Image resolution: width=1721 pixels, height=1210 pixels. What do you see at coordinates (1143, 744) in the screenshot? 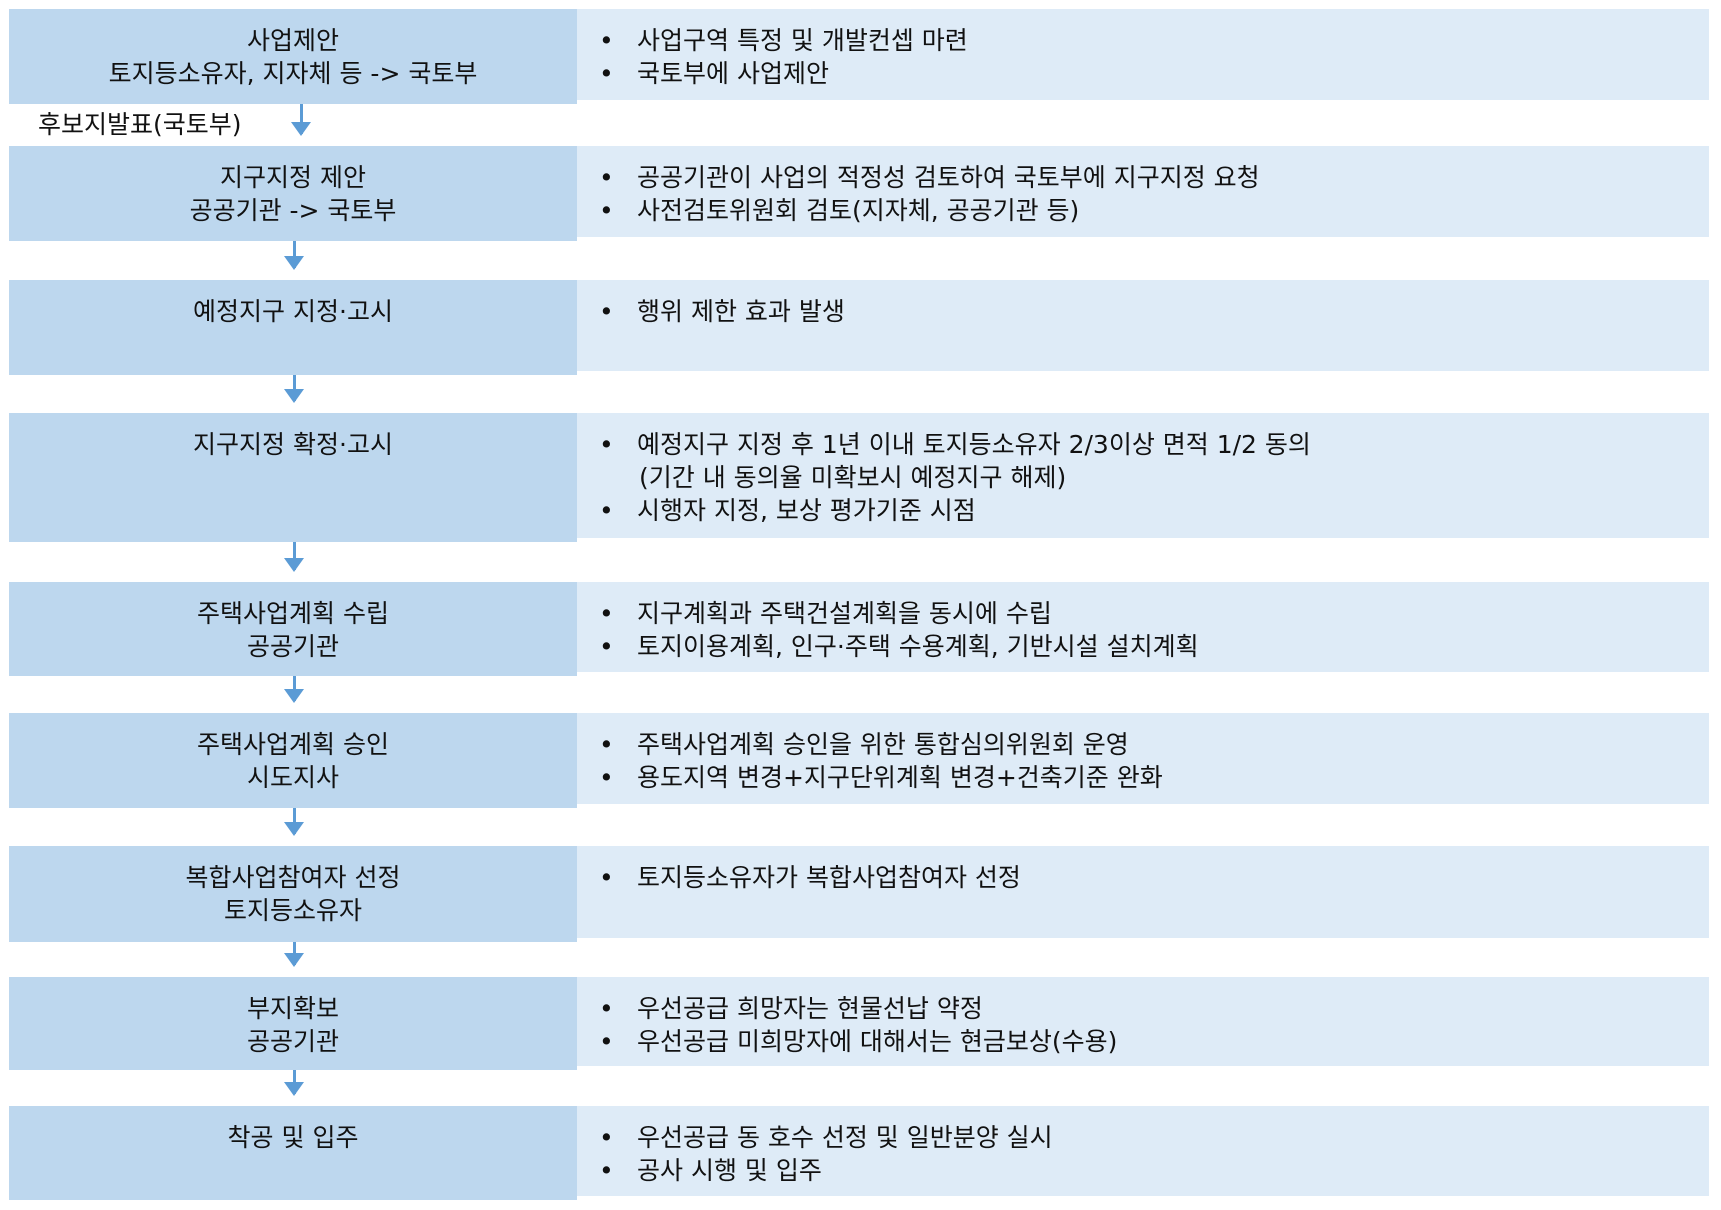
I see `detail-item: • 주택사업계획 승인을 위한 통합심의위원회 운영` at bounding box center [1143, 744].